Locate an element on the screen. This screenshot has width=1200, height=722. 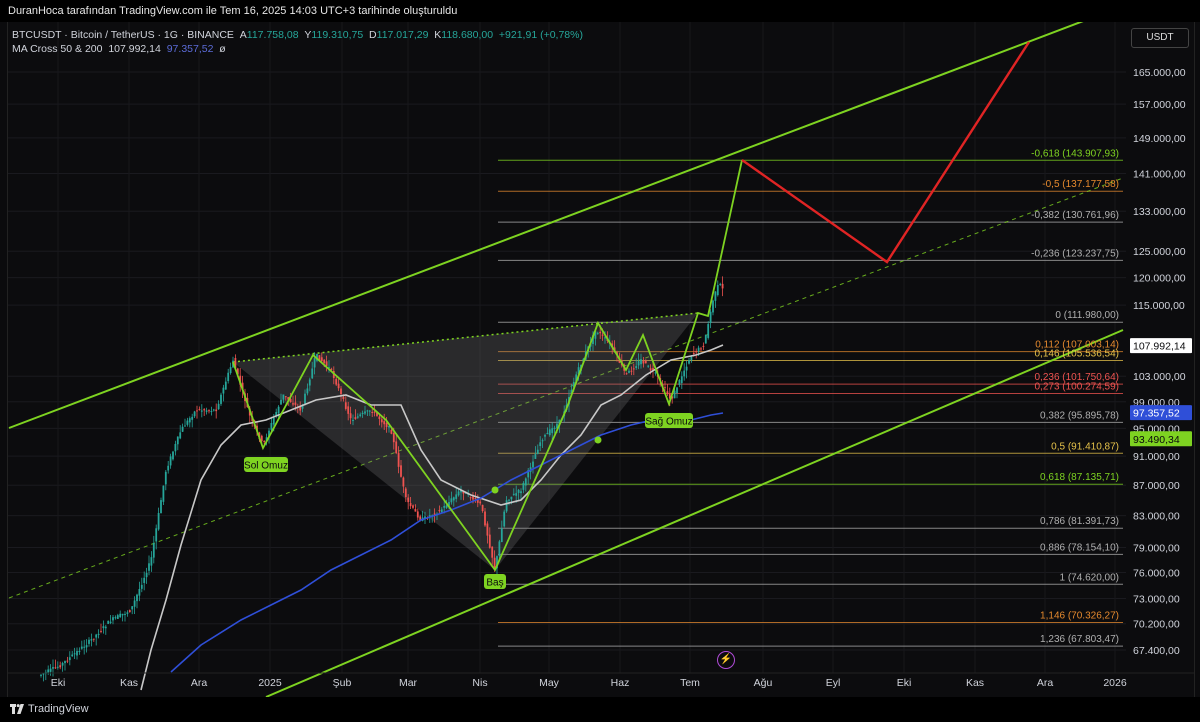
time-tick-label: Ağu is located at coordinates (763, 683).